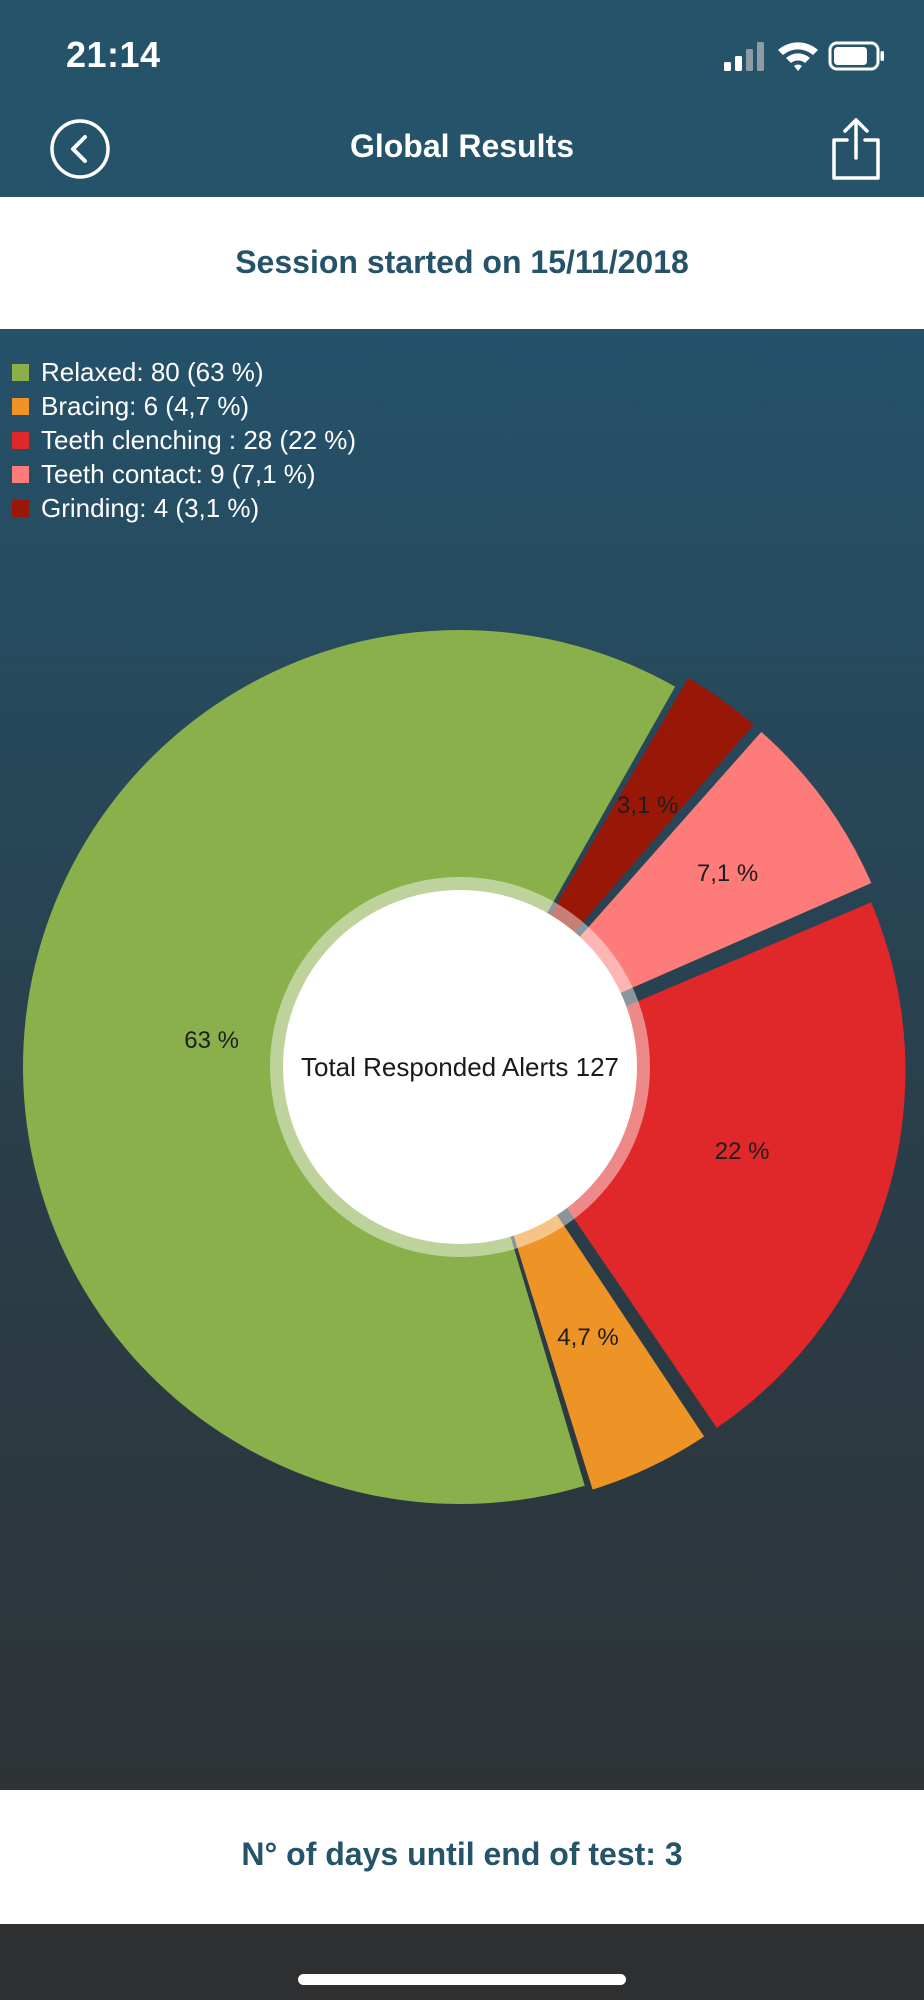 The height and width of the screenshot is (2000, 924). I want to click on pie-data-label-teeth-contact: 7,1 %, so click(727, 873).